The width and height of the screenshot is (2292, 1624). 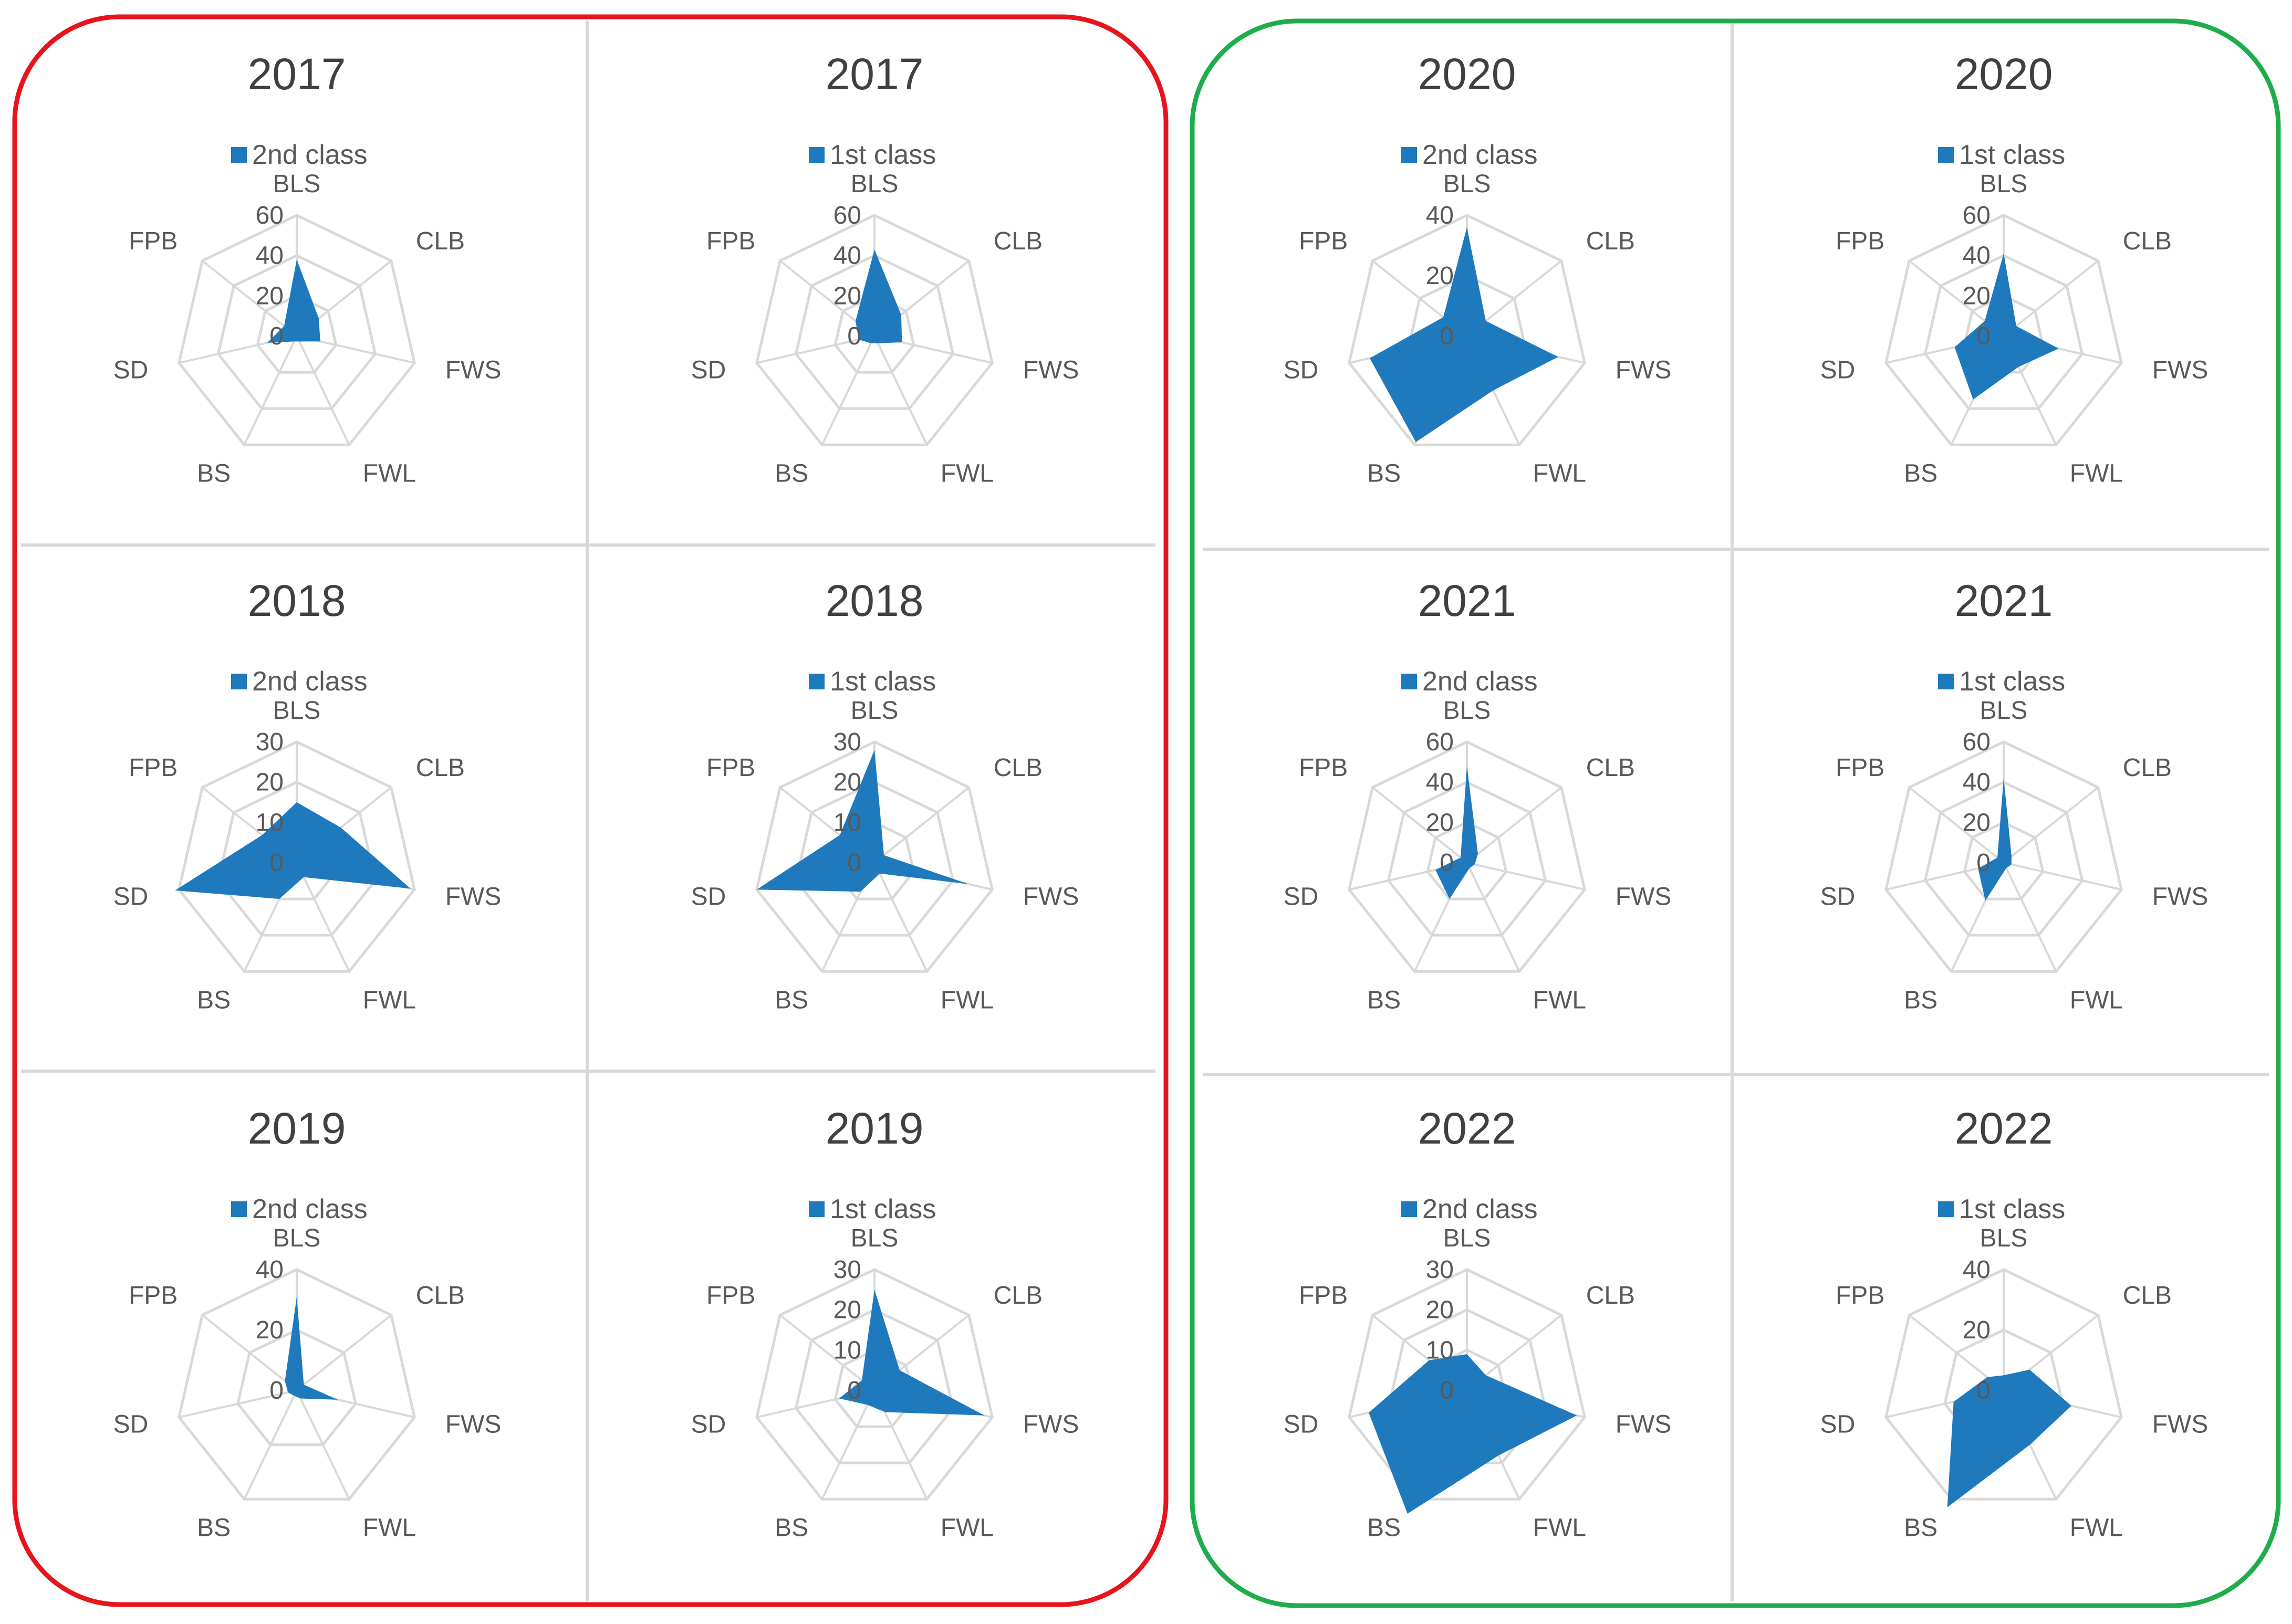 I want to click on chart-title: 2018, so click(x=297, y=601).